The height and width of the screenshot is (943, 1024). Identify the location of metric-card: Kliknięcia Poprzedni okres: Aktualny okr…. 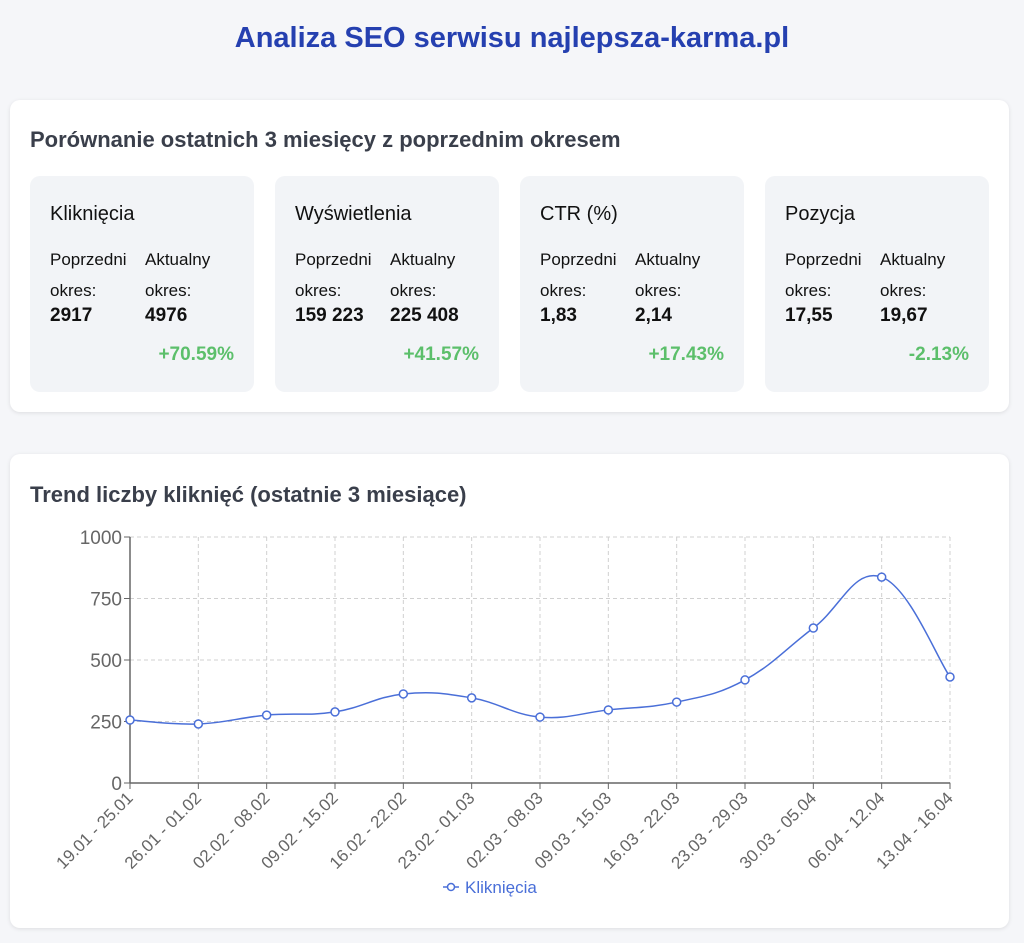
(142, 284).